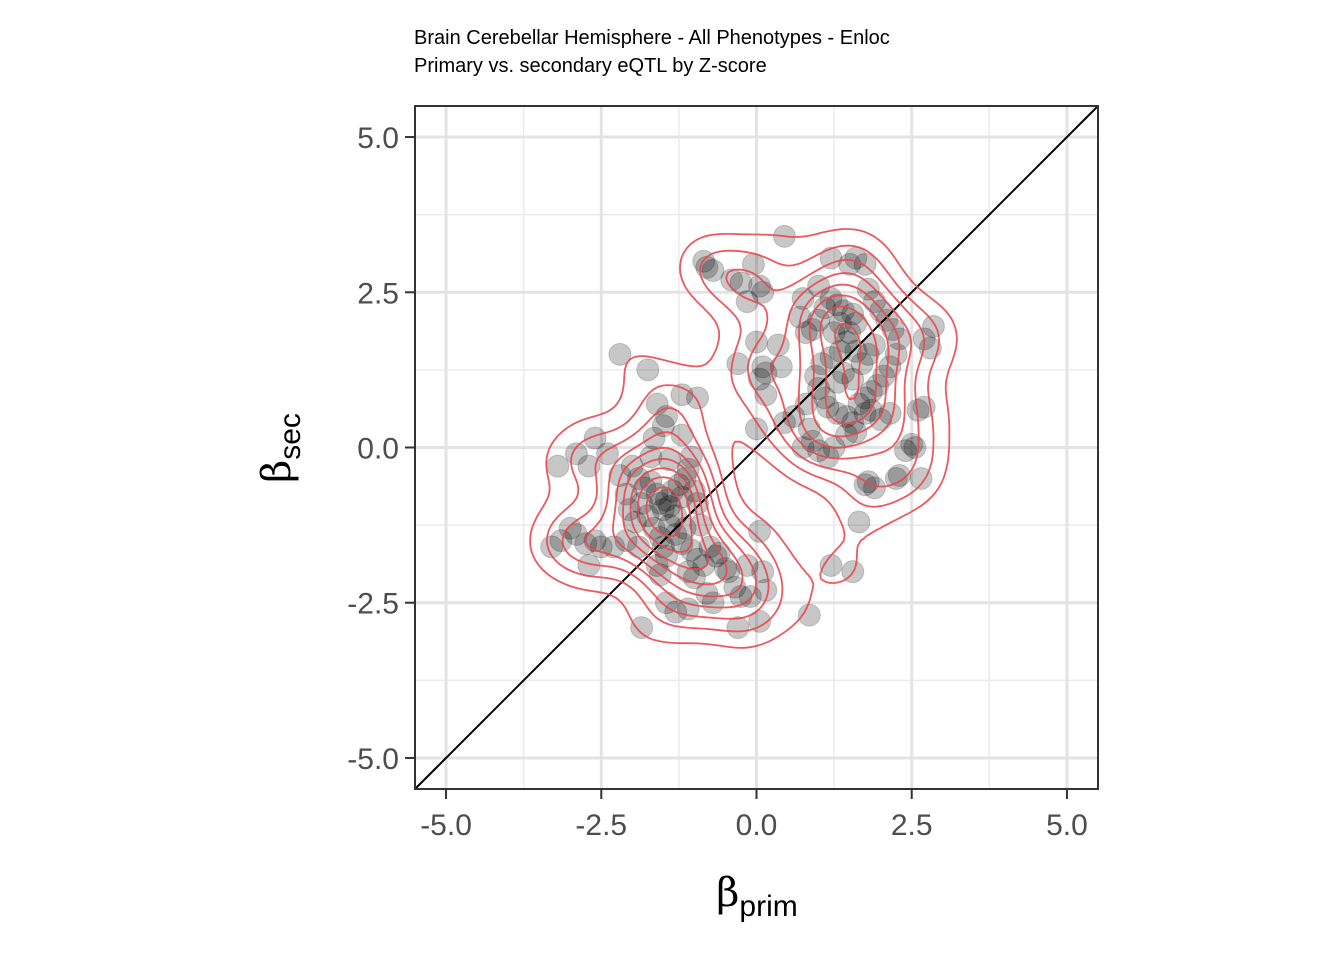  What do you see at coordinates (1067, 825) in the screenshot?
I see `x-tick-label: 5.0` at bounding box center [1067, 825].